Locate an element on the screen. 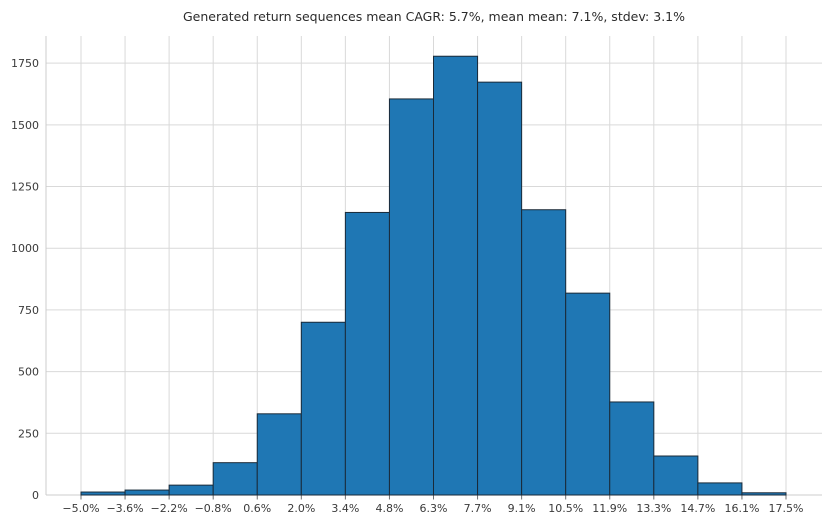 Image resolution: width=830 pixels, height=526 pixels. x-tick-label: 0.6% is located at coordinates (257, 508).